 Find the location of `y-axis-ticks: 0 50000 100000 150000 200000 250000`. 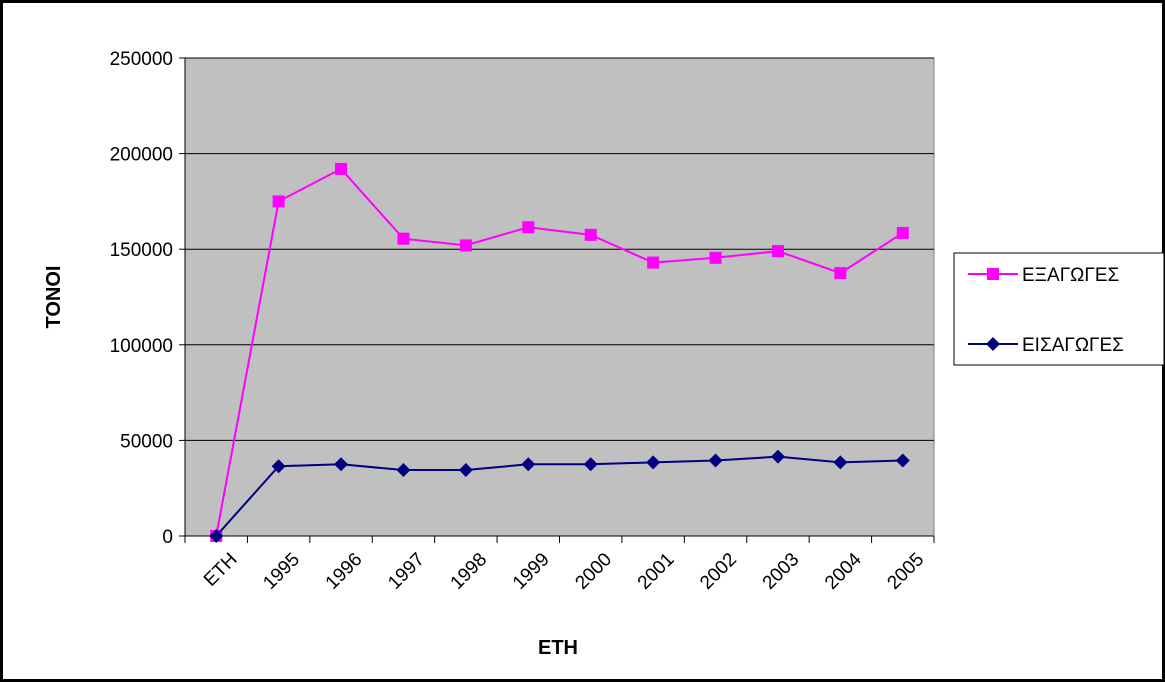

y-axis-ticks: 0 50000 100000 150000 200000 250000 is located at coordinates (147, 298).